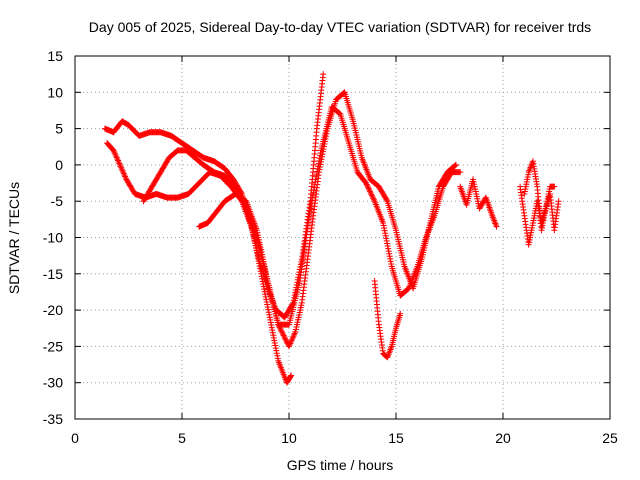 This screenshot has width=640, height=480. What do you see at coordinates (340, 465) in the screenshot?
I see `x-axis-title: GPS time / hours` at bounding box center [340, 465].